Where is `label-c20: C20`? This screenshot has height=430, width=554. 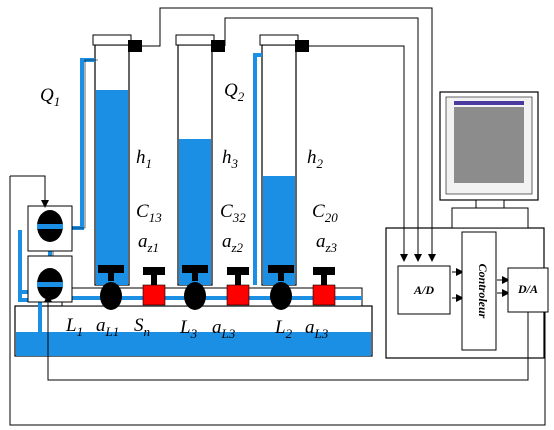 label-c20: C20 is located at coordinates (325, 213).